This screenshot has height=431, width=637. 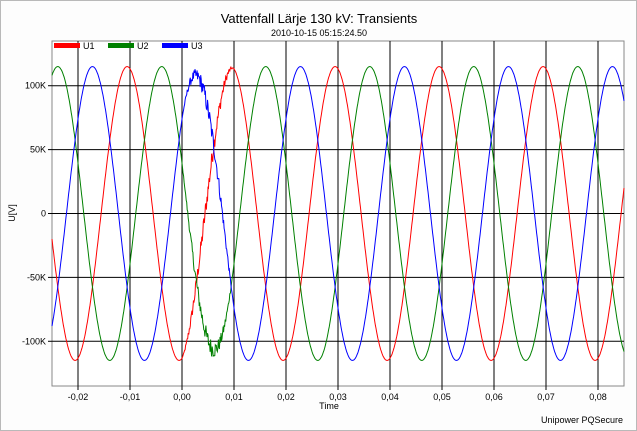 I want to click on x-tick-label: 0,06, so click(x=494, y=397).